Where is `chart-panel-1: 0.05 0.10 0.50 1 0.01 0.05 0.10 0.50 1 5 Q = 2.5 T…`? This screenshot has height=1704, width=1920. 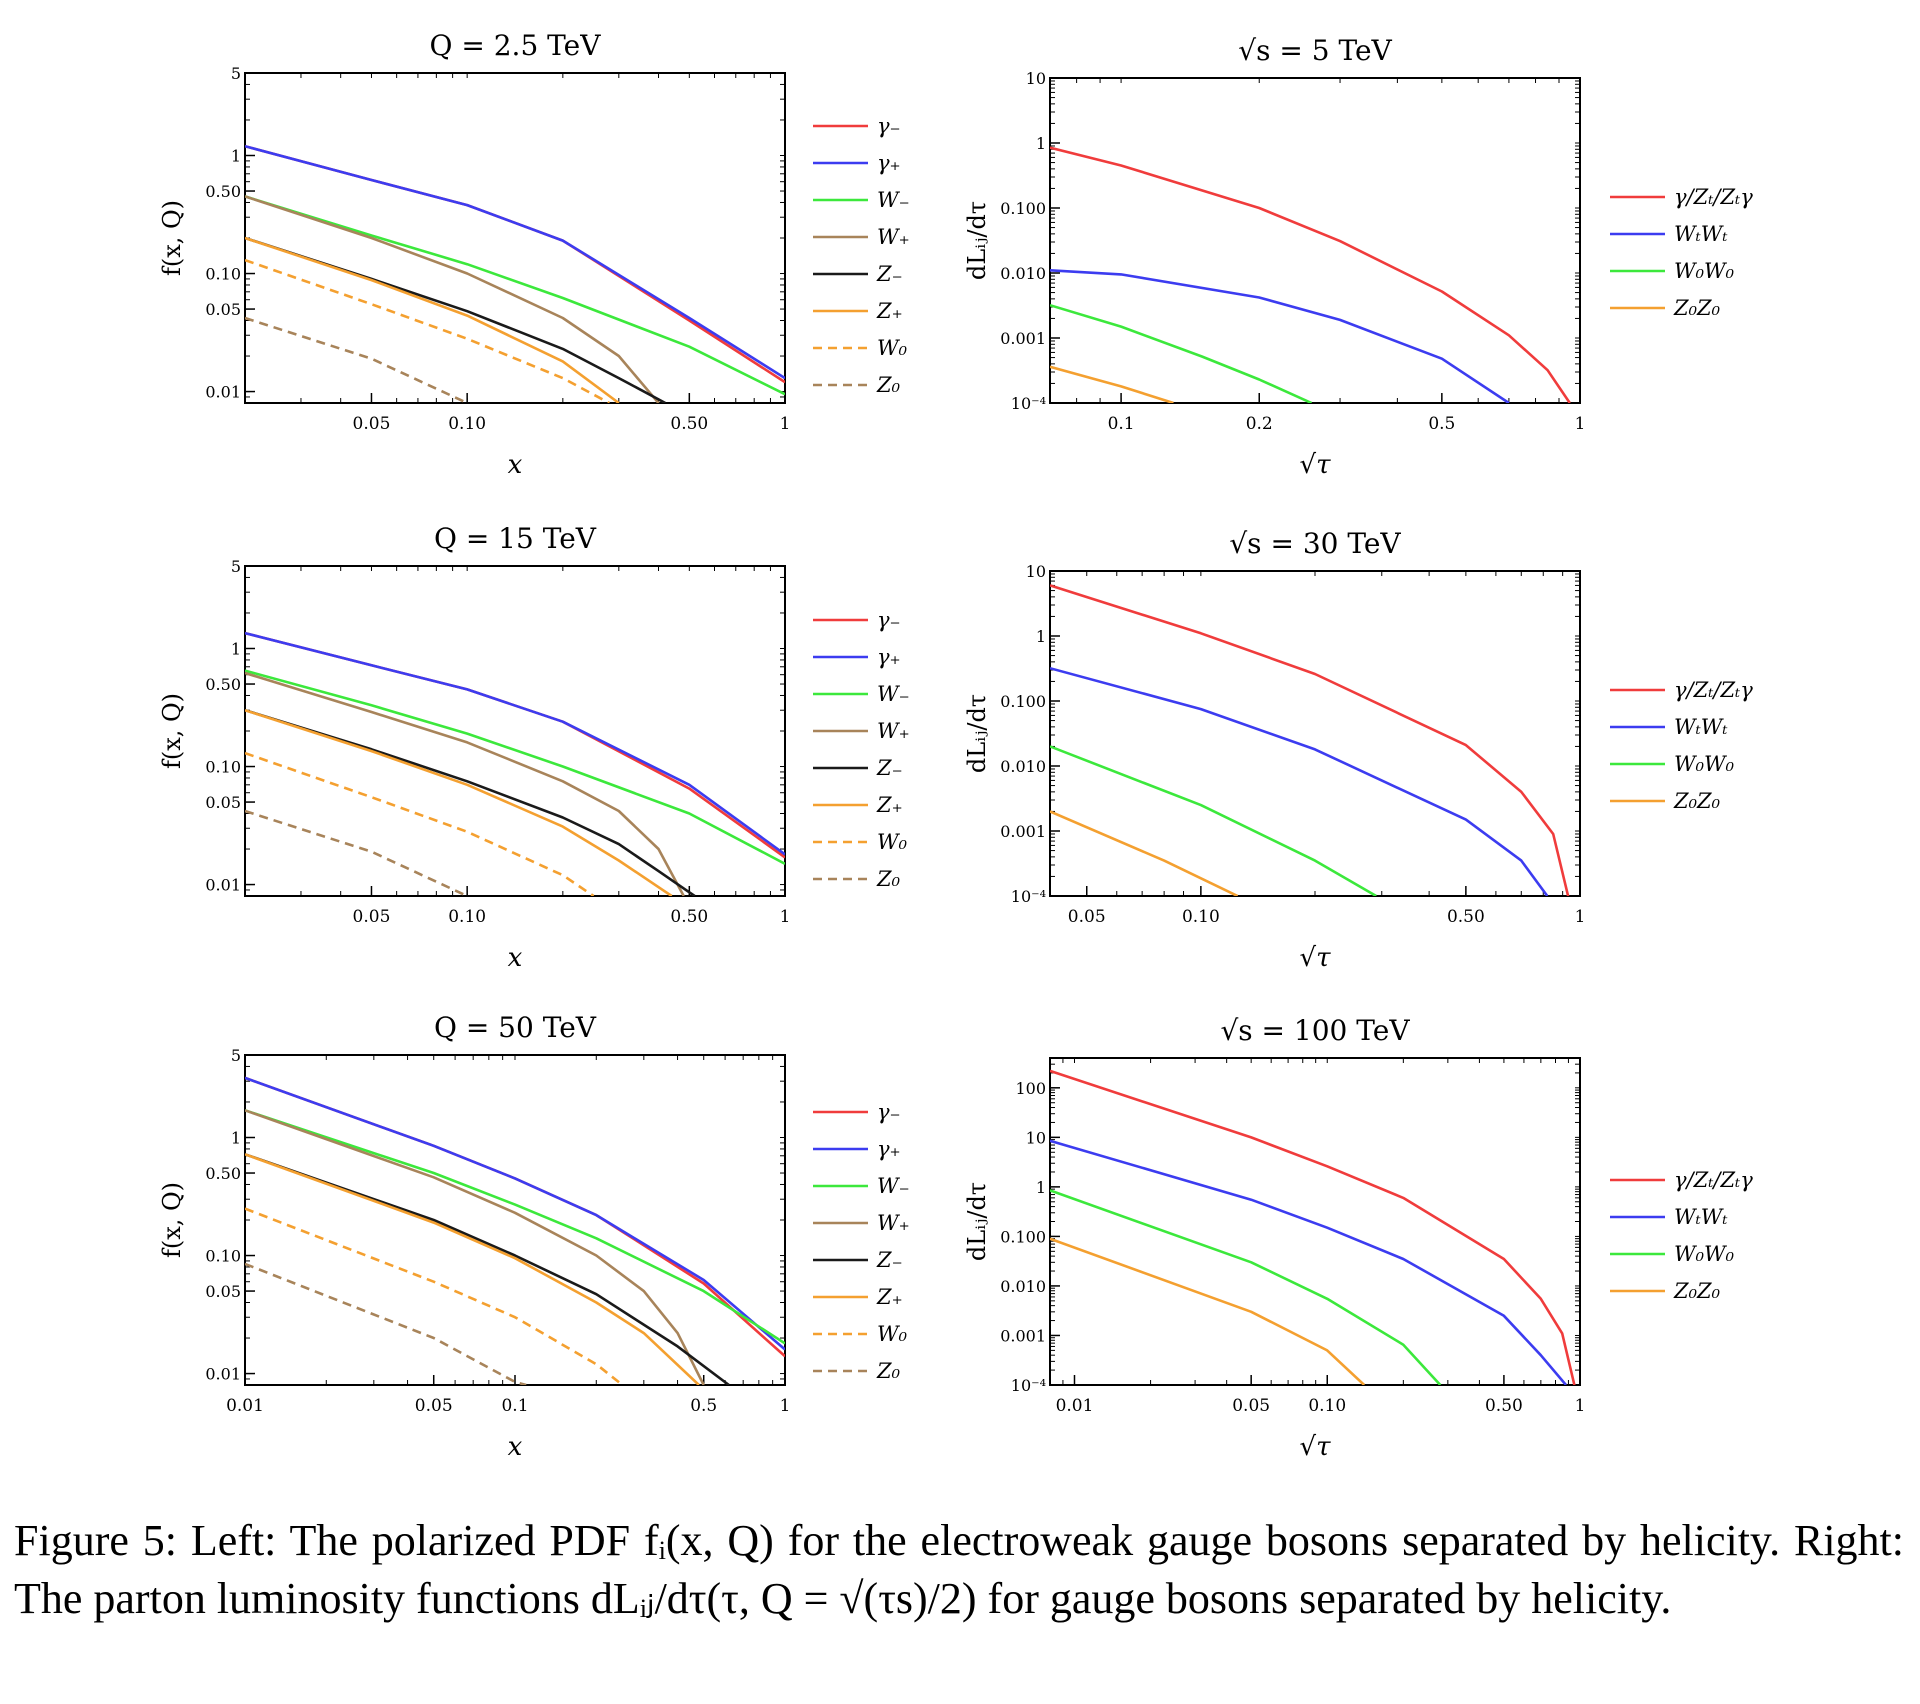 chart-panel-1: 0.05 0.10 0.50 1 0.01 0.05 0.10 0.50 1 5 Q = 2.5 T… is located at coordinates (534, 254).